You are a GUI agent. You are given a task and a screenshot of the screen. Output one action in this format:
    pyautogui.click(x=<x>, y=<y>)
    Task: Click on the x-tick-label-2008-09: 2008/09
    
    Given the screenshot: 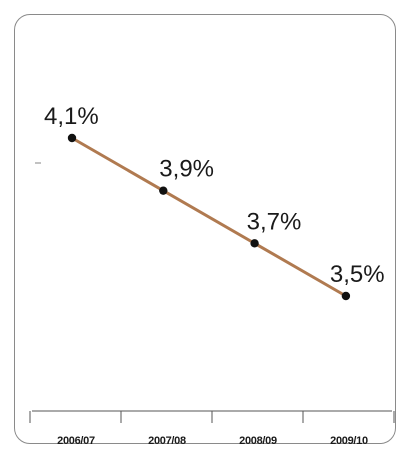 What is the action you would take?
    pyautogui.click(x=258, y=441)
    